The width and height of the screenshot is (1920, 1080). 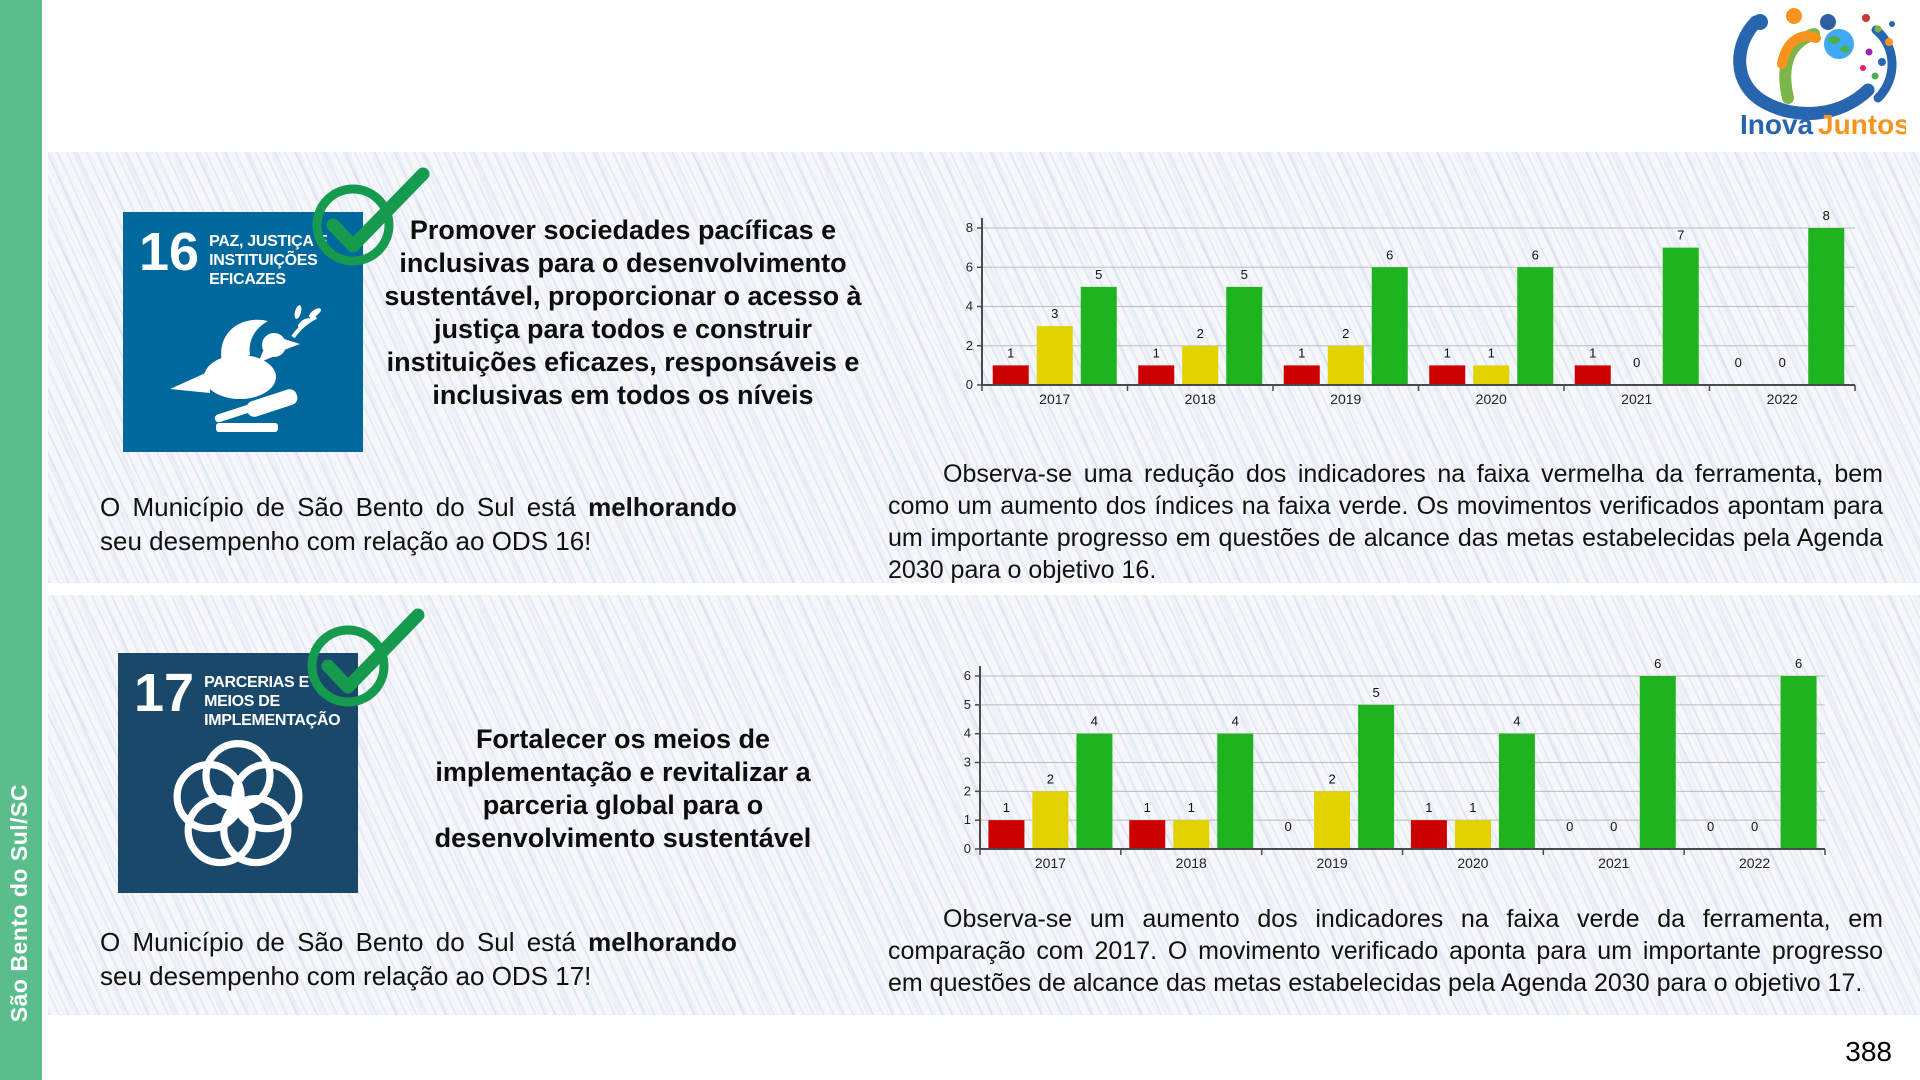 I want to click on sdg16-header: 16 PAZ, JUSTIÇA E INSTITUIÇÕES EFICAZES, so click(x=243, y=250).